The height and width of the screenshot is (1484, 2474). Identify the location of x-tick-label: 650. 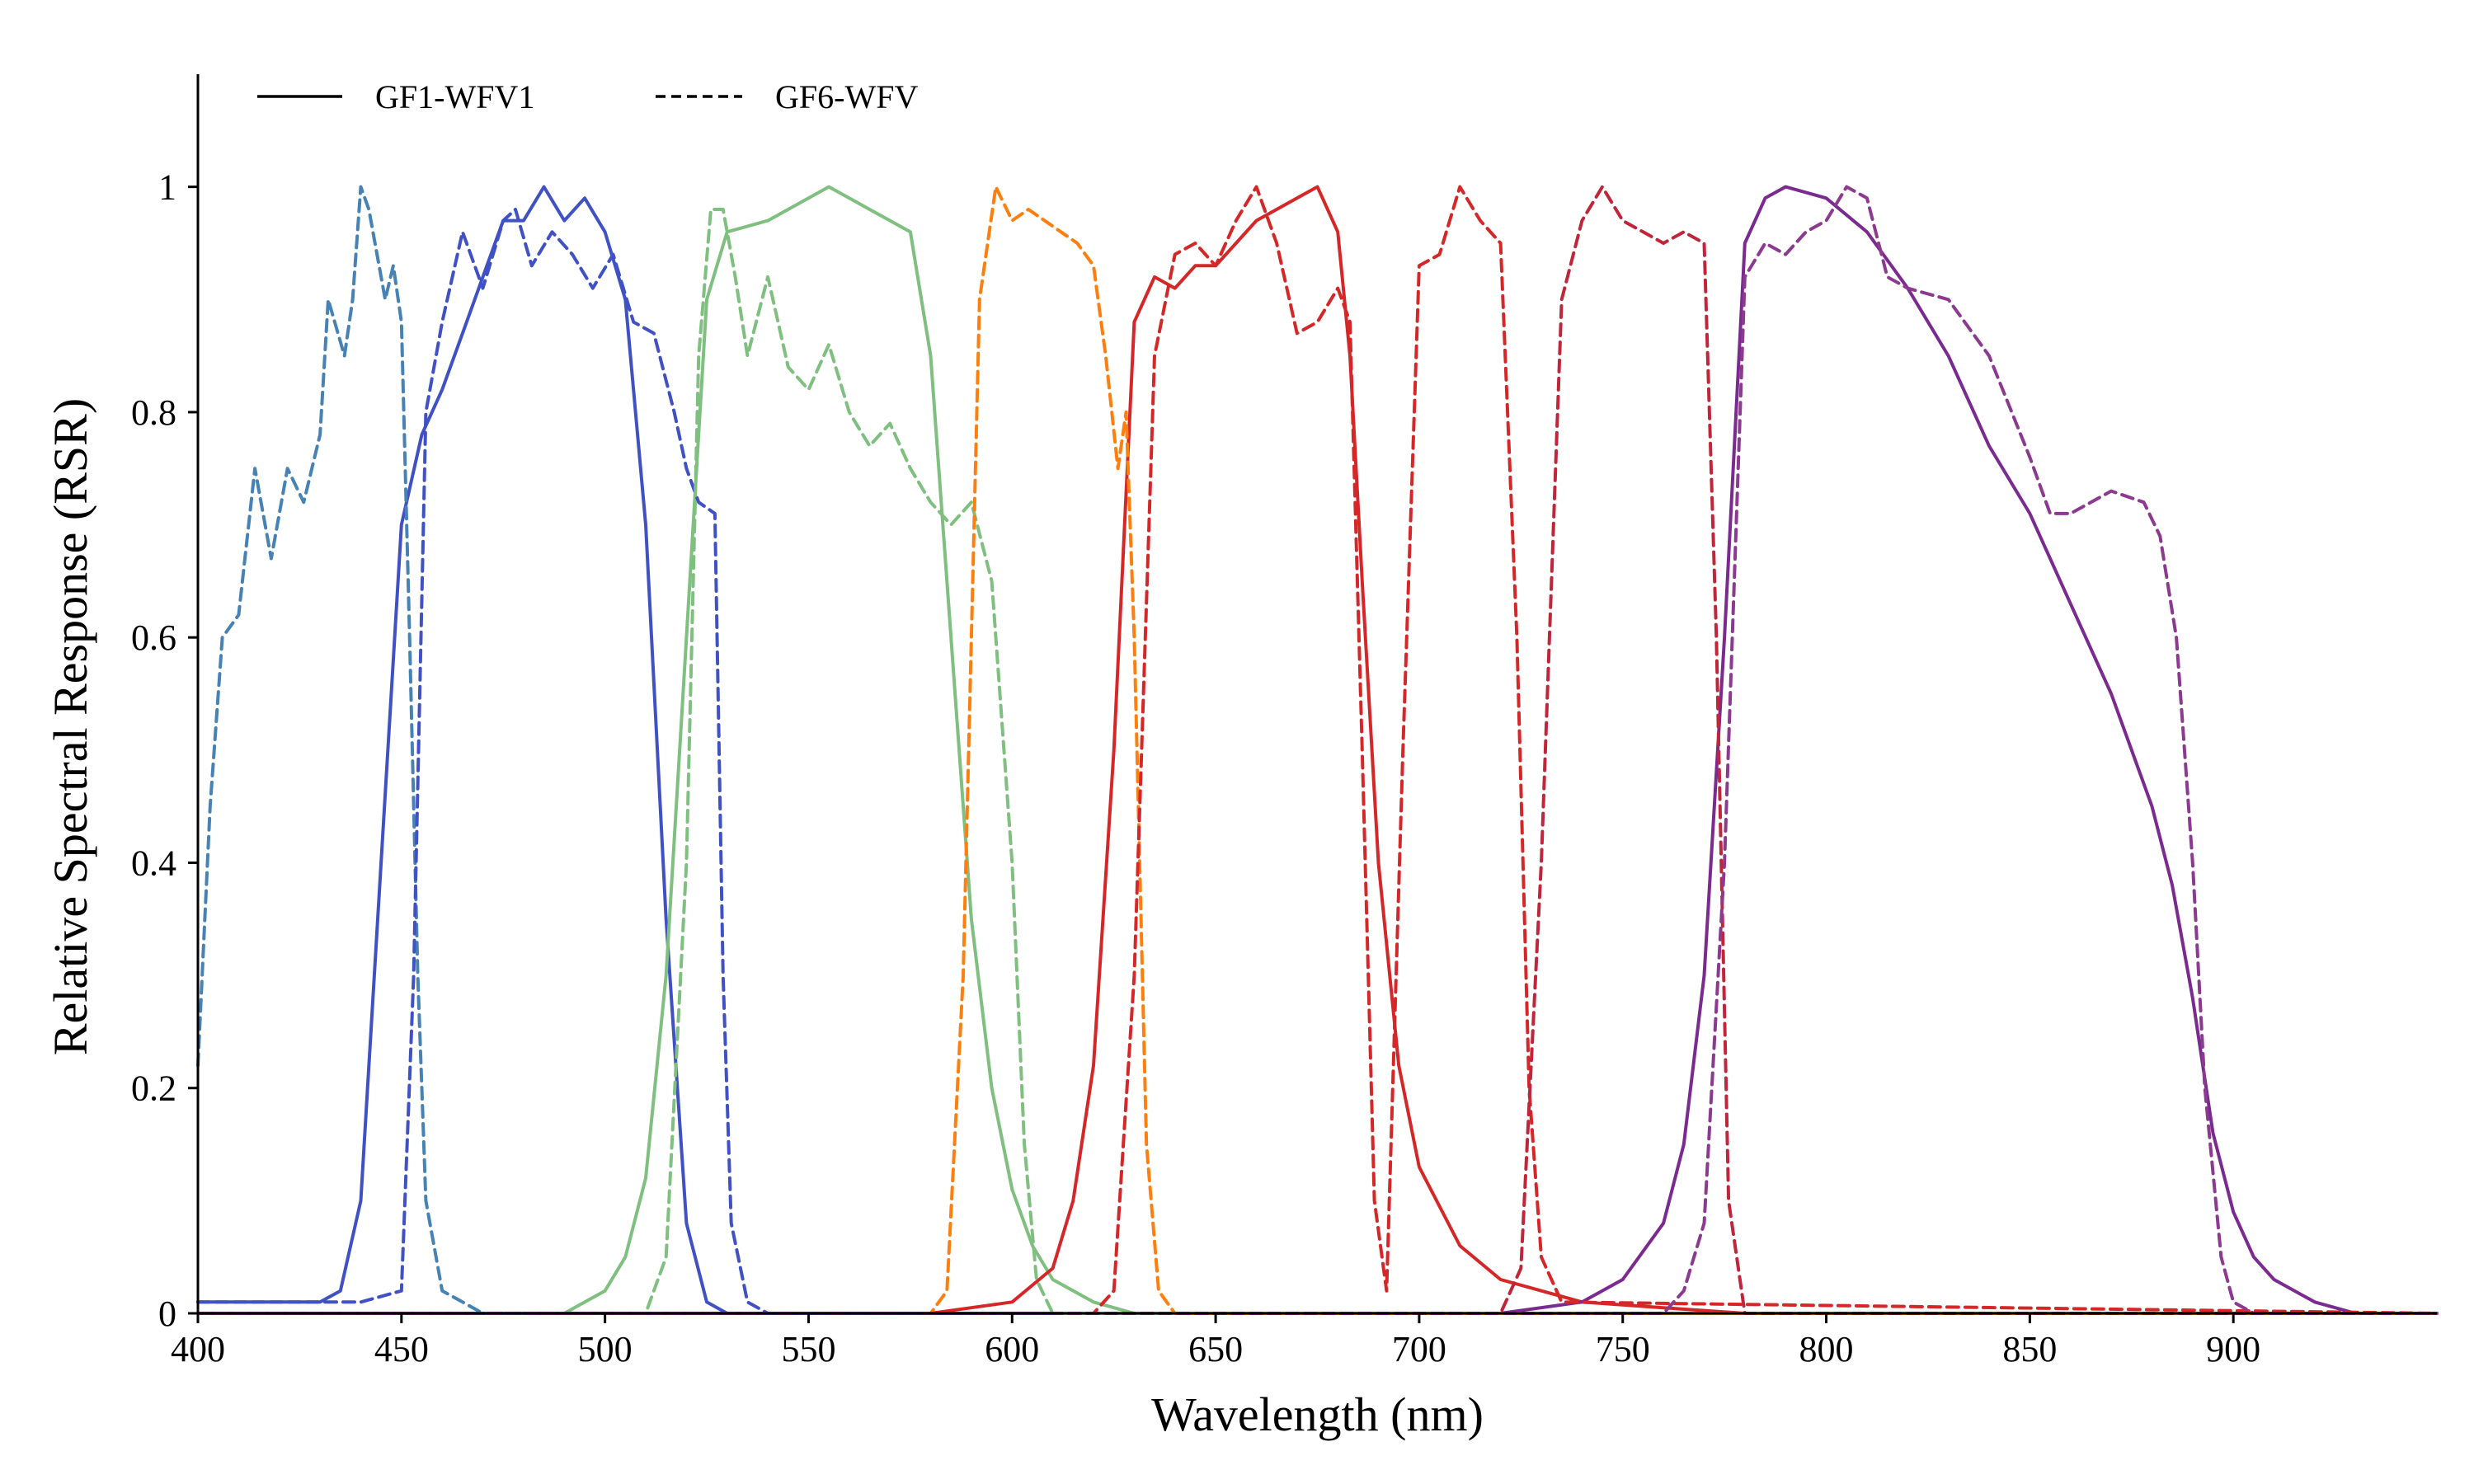
(1215, 1349).